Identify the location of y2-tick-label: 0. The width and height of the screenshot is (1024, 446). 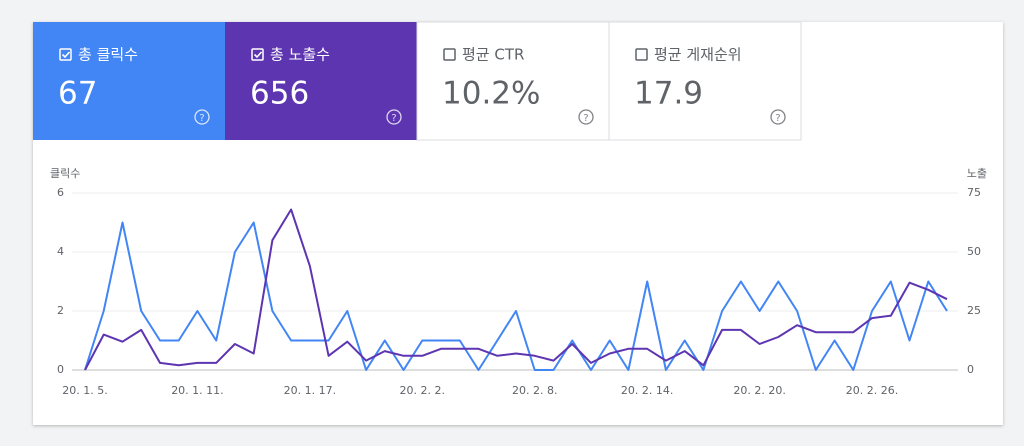
(970, 369).